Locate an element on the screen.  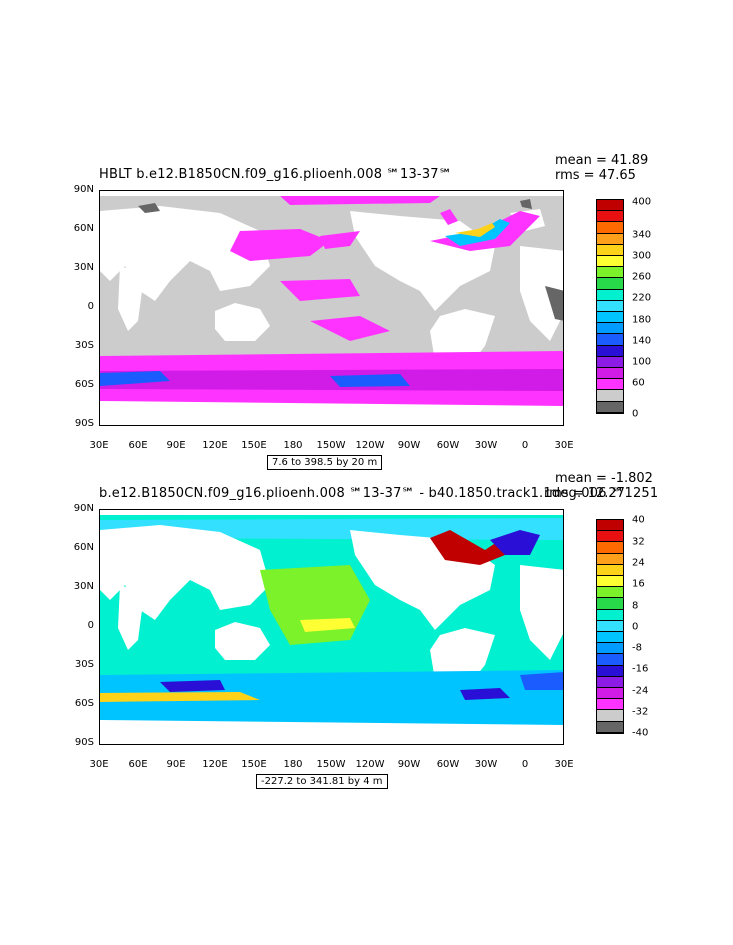
rms-stat: rms = 12.27 is located at coordinates (584, 493).